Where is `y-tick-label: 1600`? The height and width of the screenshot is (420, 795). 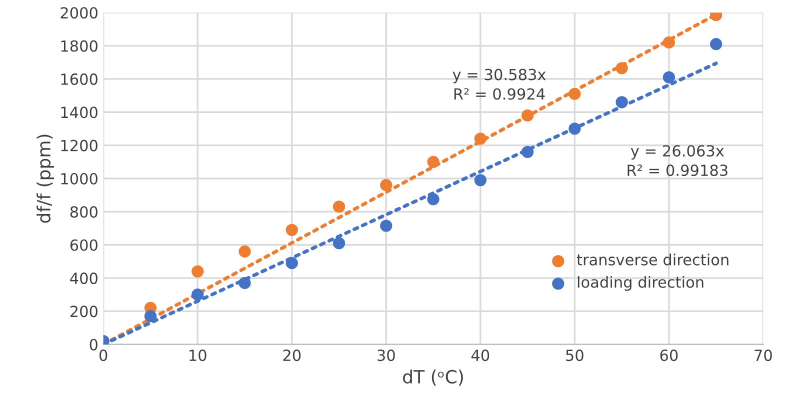
y-tick-label: 1600 is located at coordinates (79, 79).